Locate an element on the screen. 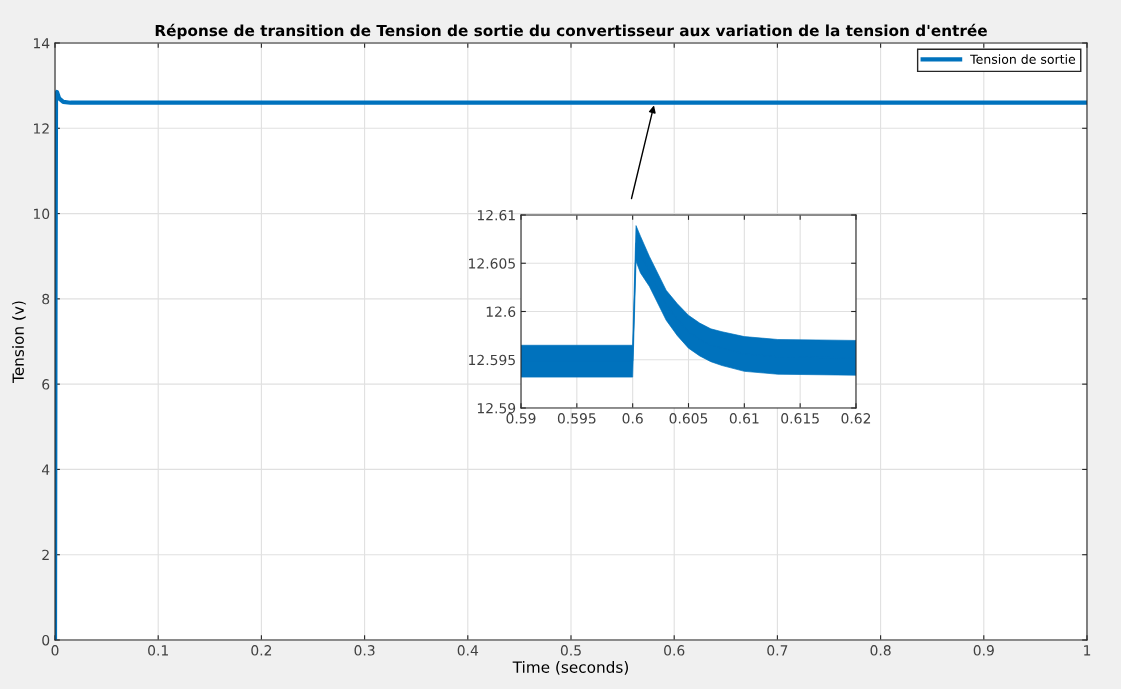 The image size is (1121, 689). x-tick-label: 0.9 is located at coordinates (983, 650).